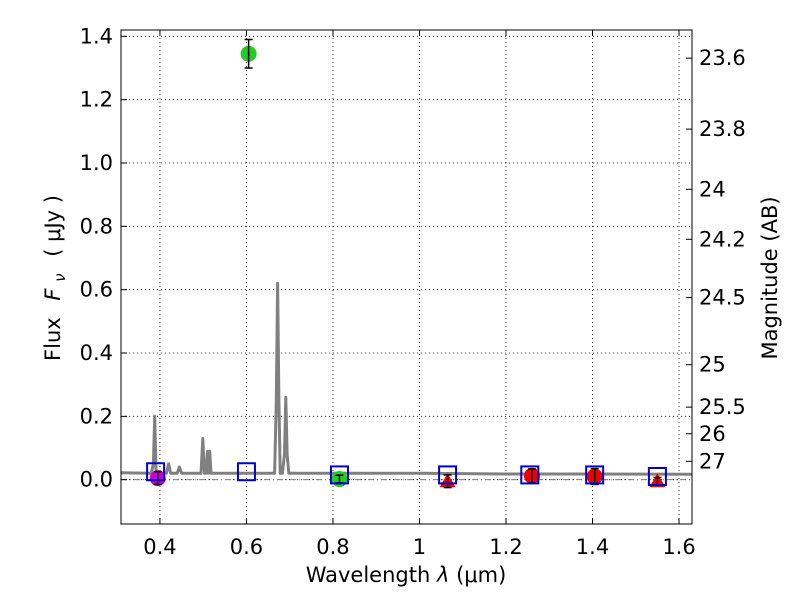 Image resolution: width=800 pixels, height=600 pixels. What do you see at coordinates (96, 163) in the screenshot?
I see `y-tick-label: 1.0` at bounding box center [96, 163].